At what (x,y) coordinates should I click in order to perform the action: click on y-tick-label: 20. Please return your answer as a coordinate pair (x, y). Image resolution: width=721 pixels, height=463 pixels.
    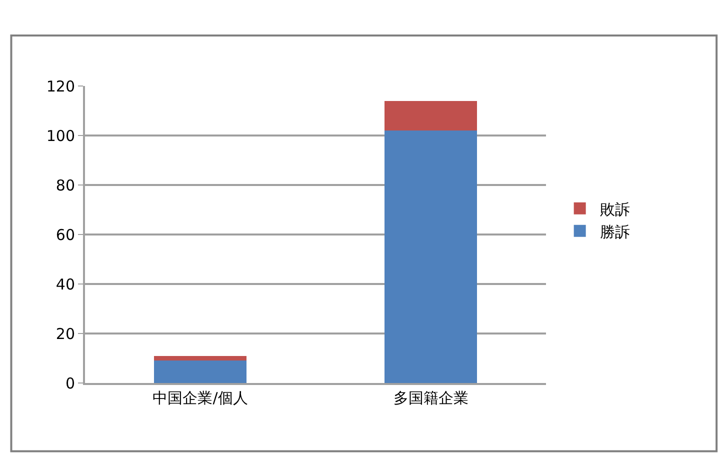
    Looking at the image, I should click on (65, 333).